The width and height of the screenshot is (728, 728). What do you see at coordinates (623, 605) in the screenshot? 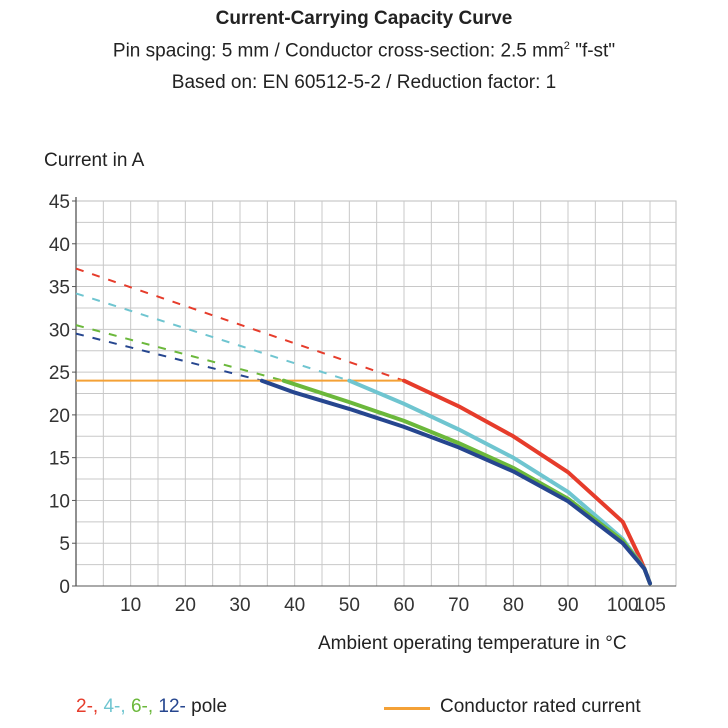
I see `x-tick-label: 100` at bounding box center [623, 605].